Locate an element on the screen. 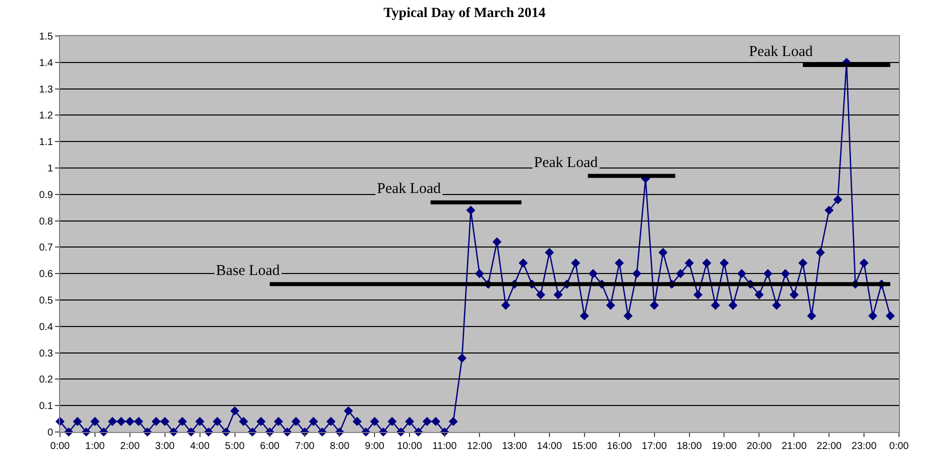 This screenshot has width=929, height=472. x-tick-label: 19:00 is located at coordinates (725, 446).